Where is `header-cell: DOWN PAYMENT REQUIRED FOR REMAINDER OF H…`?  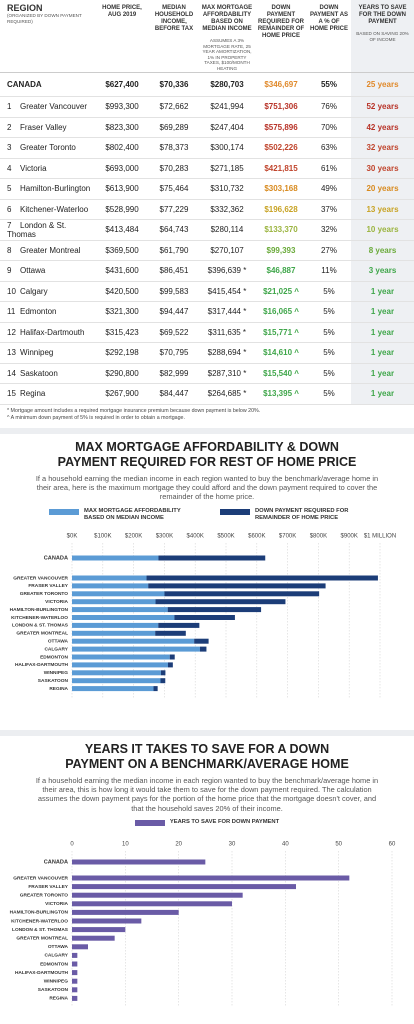
header-cell: DOWN PAYMENT REQUIRED FOR REMAINDER OF H… is located at coordinates (281, 36).